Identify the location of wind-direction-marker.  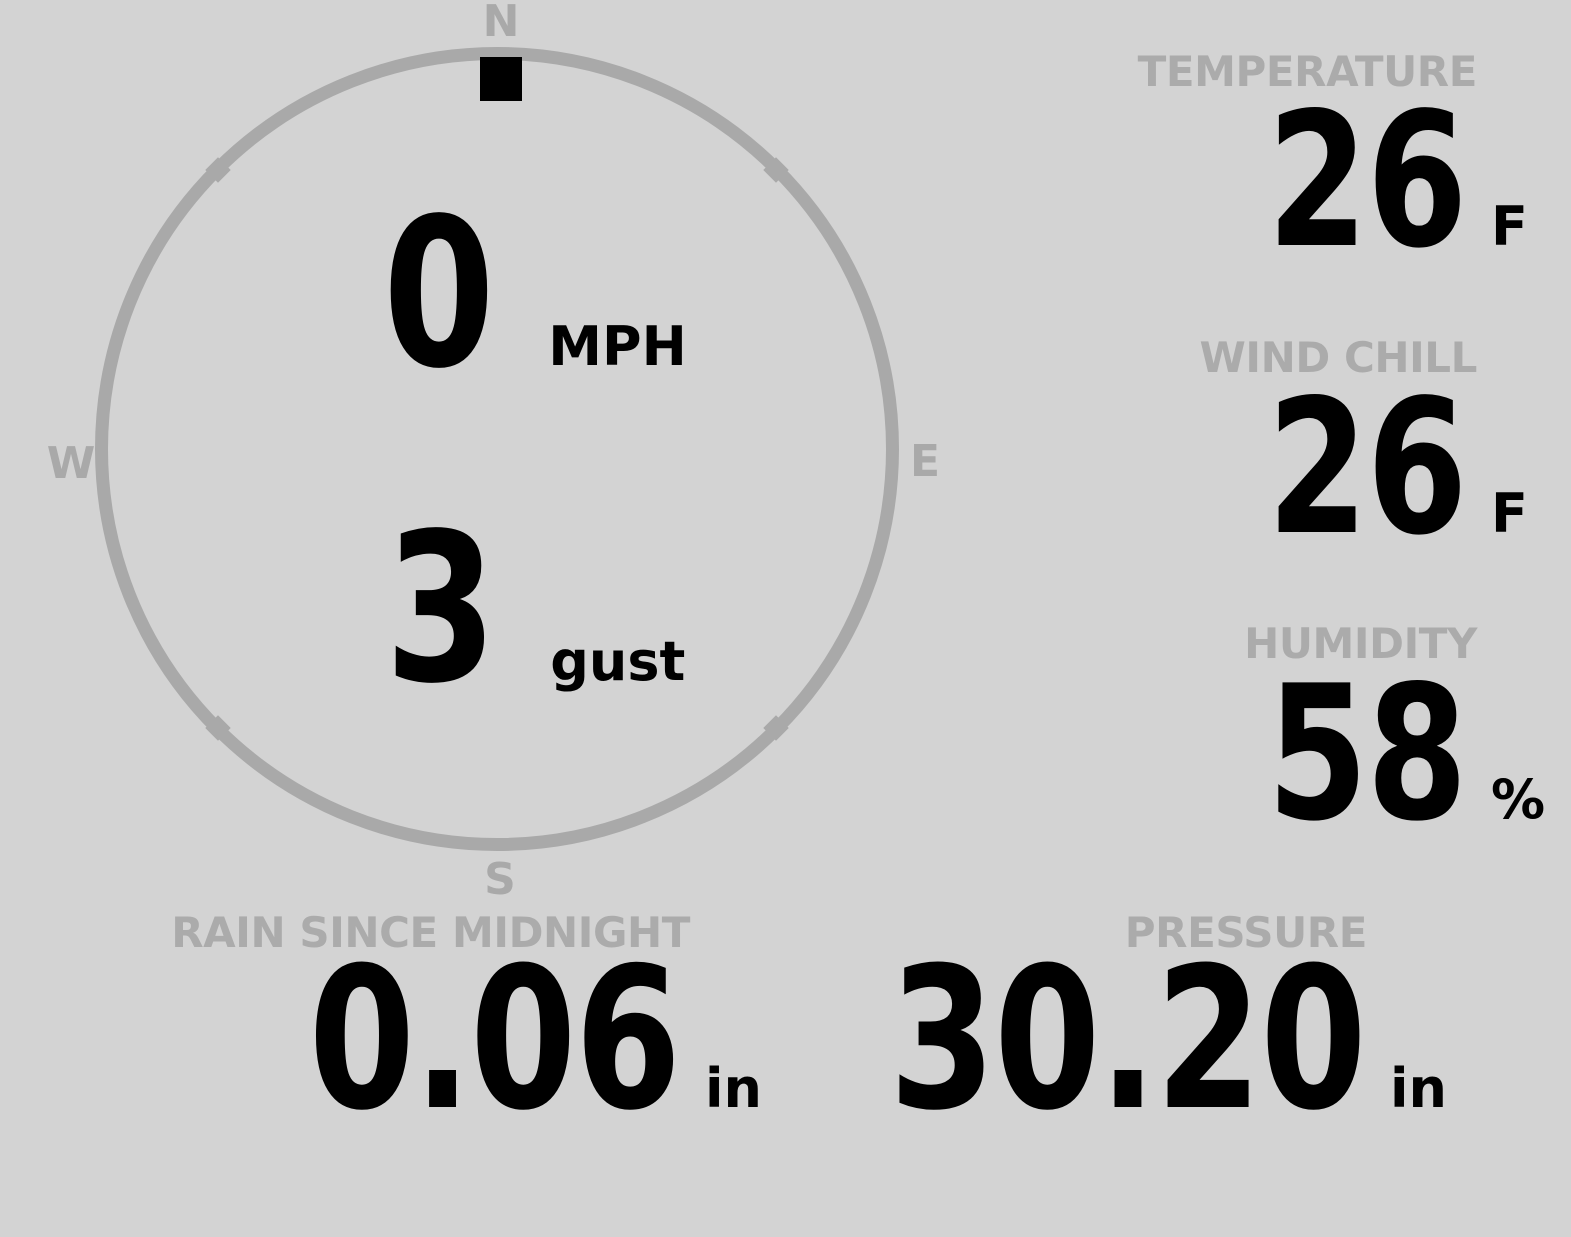
(501, 79).